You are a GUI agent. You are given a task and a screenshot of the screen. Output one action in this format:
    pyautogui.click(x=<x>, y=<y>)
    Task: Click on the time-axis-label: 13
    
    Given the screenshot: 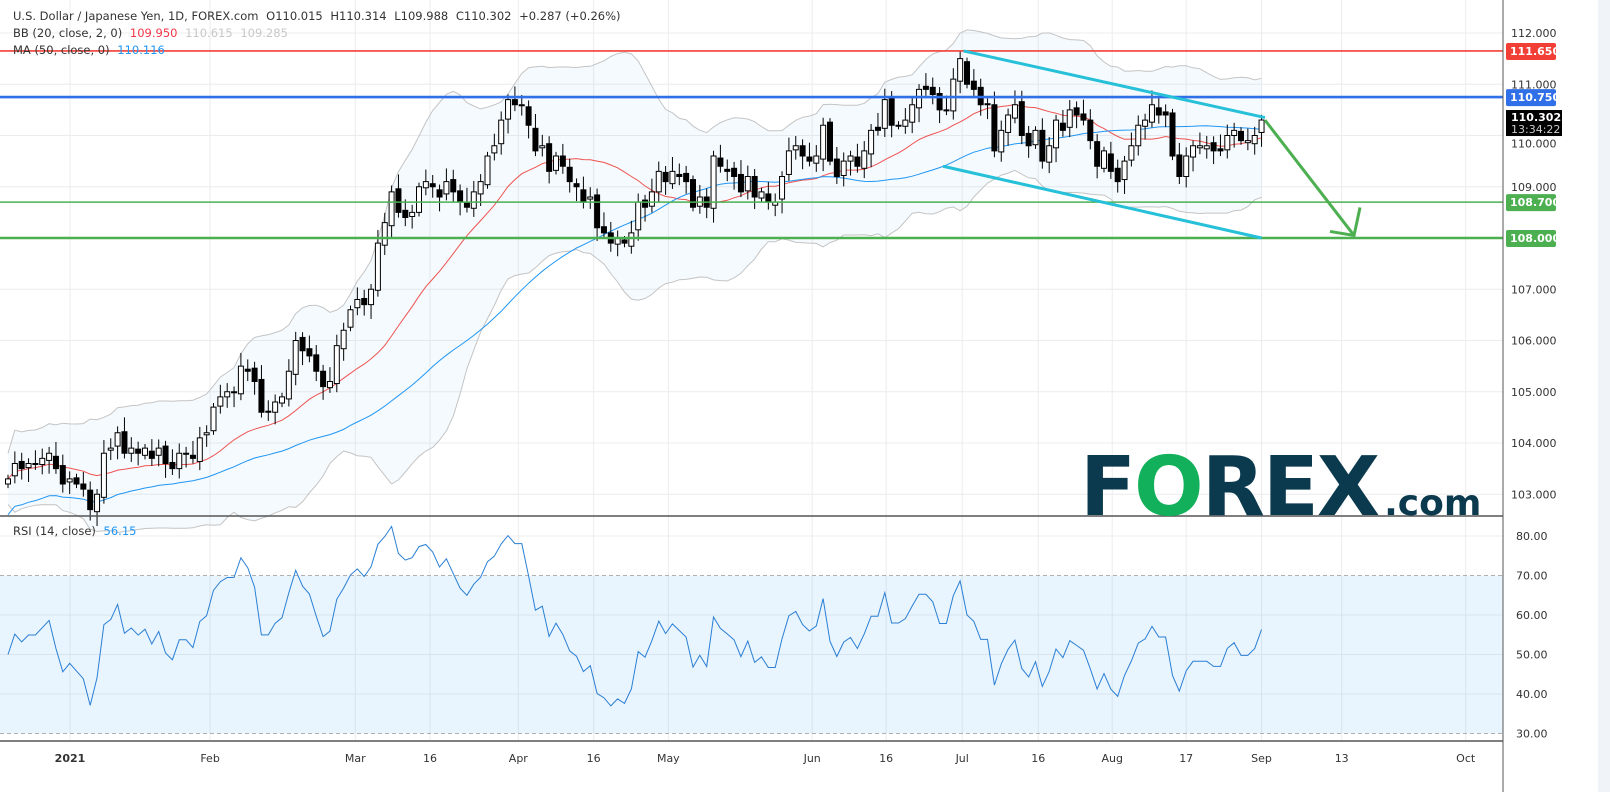 What is the action you would take?
    pyautogui.click(x=1342, y=758)
    